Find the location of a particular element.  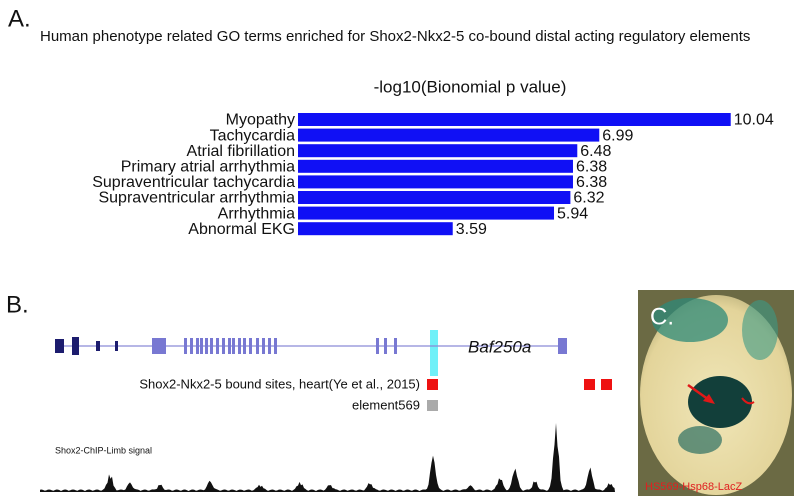

value-label: 3.59 is located at coordinates (471, 229).